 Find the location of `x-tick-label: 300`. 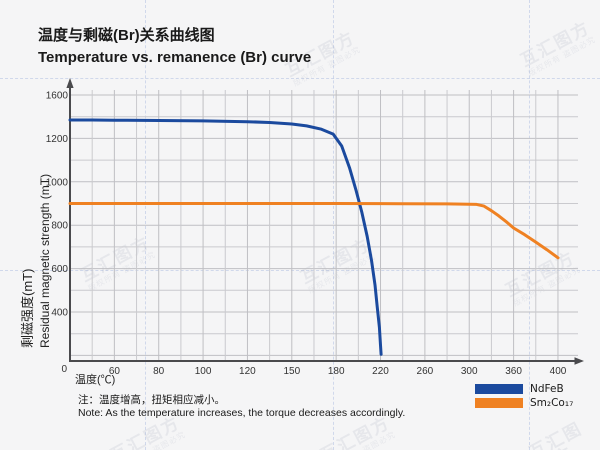

x-tick-label: 300 is located at coordinates (469, 371).